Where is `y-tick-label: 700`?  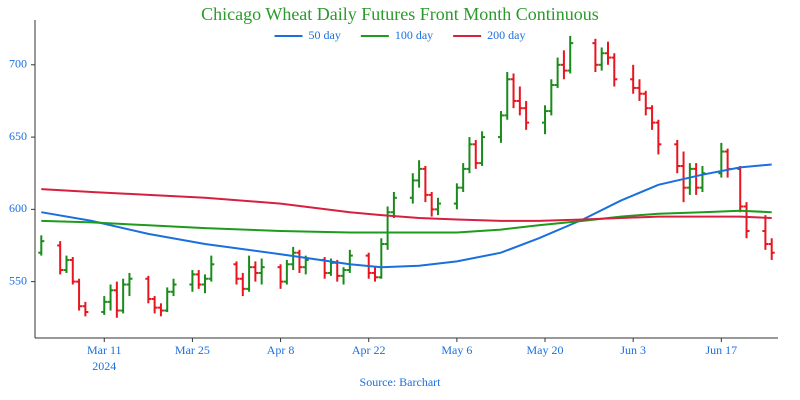 y-tick-label: 700 is located at coordinates (18, 64).